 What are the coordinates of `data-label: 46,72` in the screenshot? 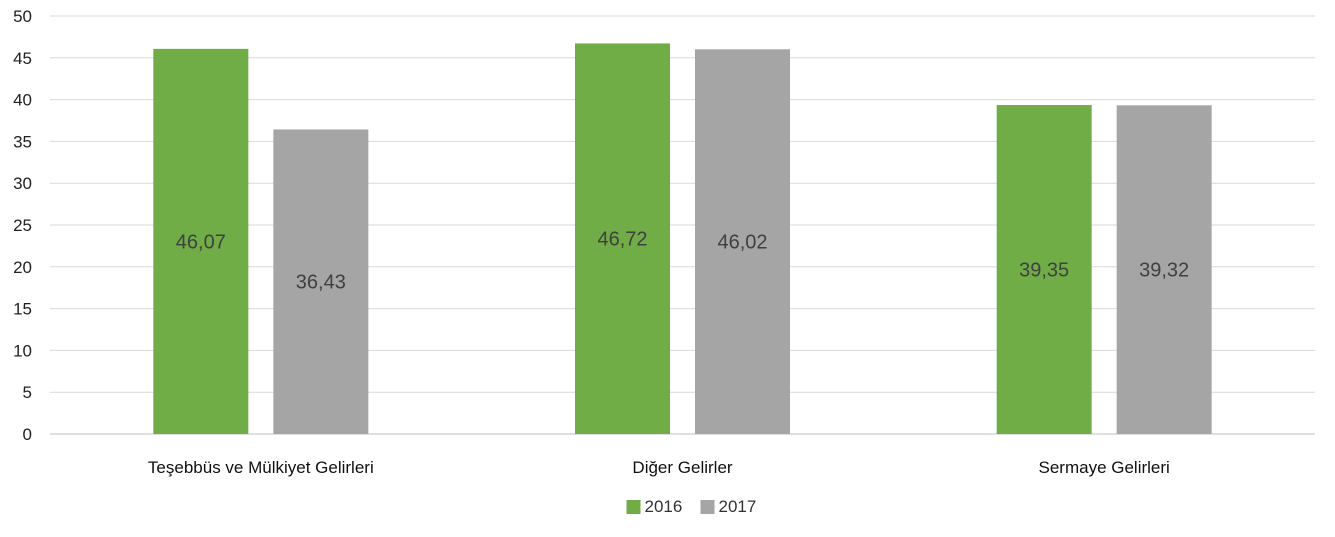 It's located at (622, 240).